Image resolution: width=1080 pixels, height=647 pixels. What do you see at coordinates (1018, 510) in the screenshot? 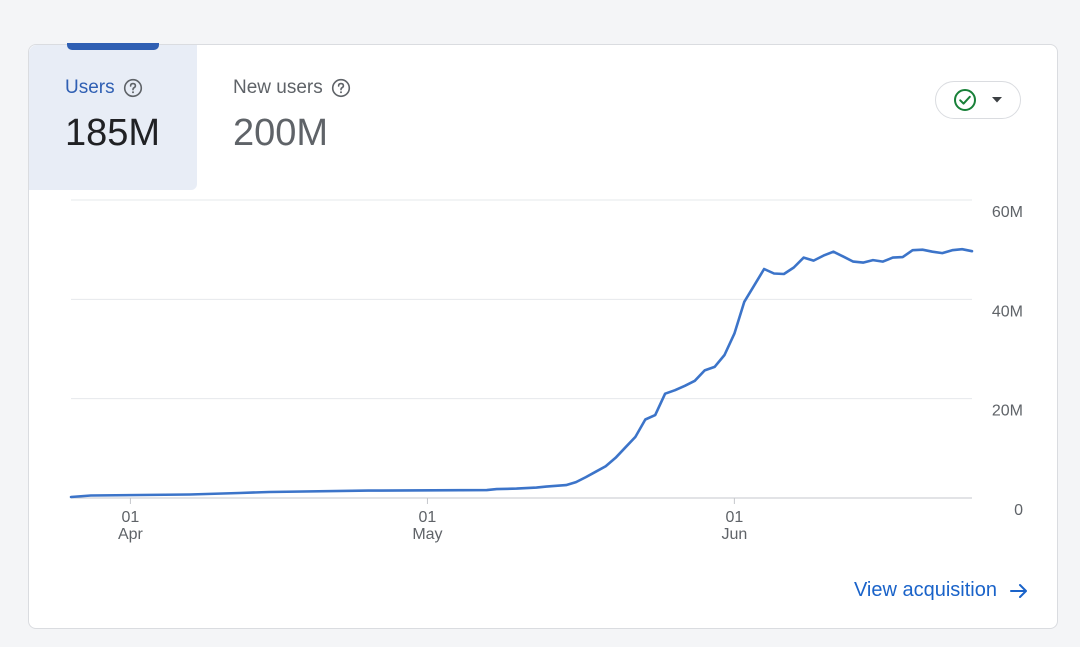
I see `y-tick-label: 0` at bounding box center [1018, 510].